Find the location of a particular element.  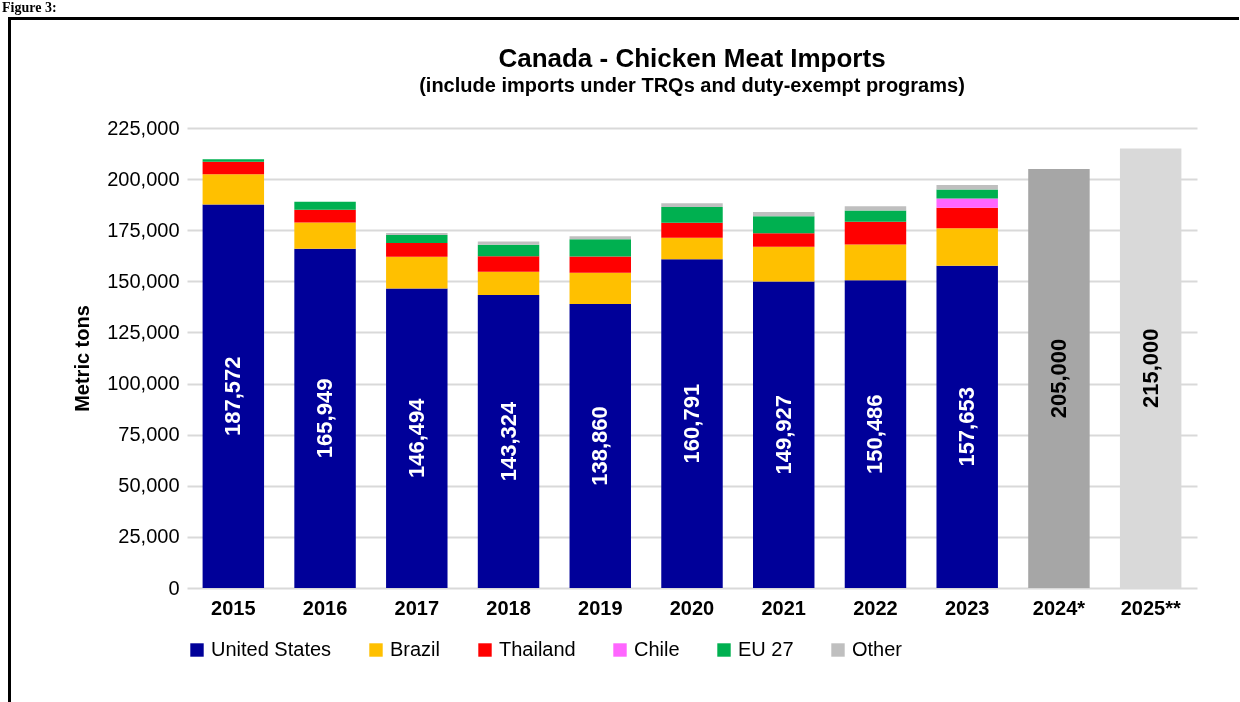

x-tick-label: 2024* is located at coordinates (1059, 607).